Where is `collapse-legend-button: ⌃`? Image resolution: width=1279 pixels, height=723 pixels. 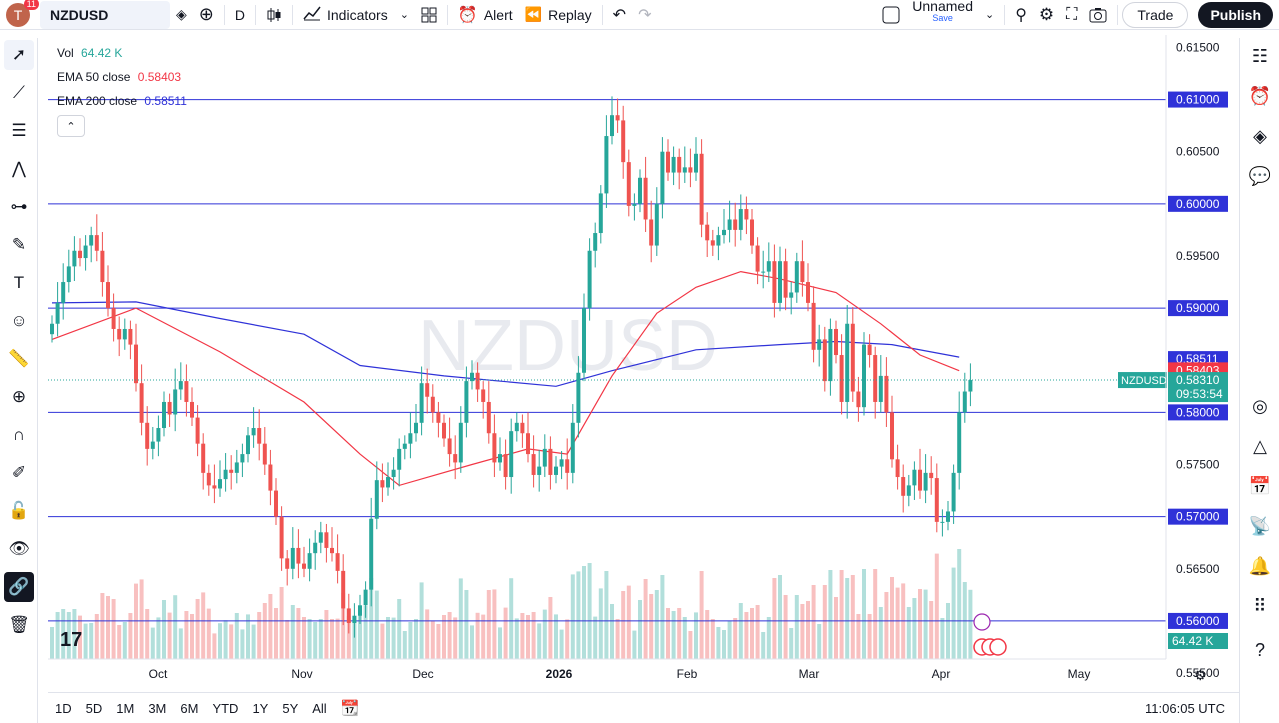
collapse-legend-button: ⌃ is located at coordinates (71, 126).